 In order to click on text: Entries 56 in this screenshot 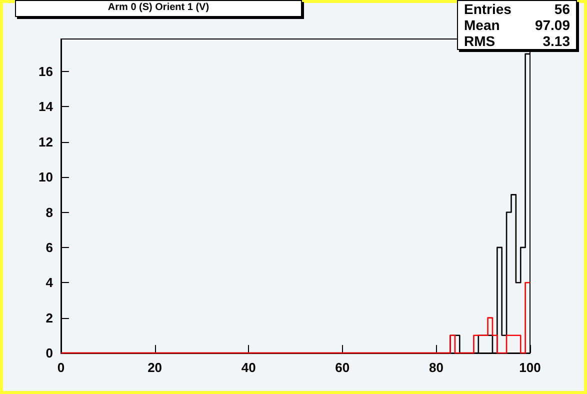, I will do `click(517, 9)`.